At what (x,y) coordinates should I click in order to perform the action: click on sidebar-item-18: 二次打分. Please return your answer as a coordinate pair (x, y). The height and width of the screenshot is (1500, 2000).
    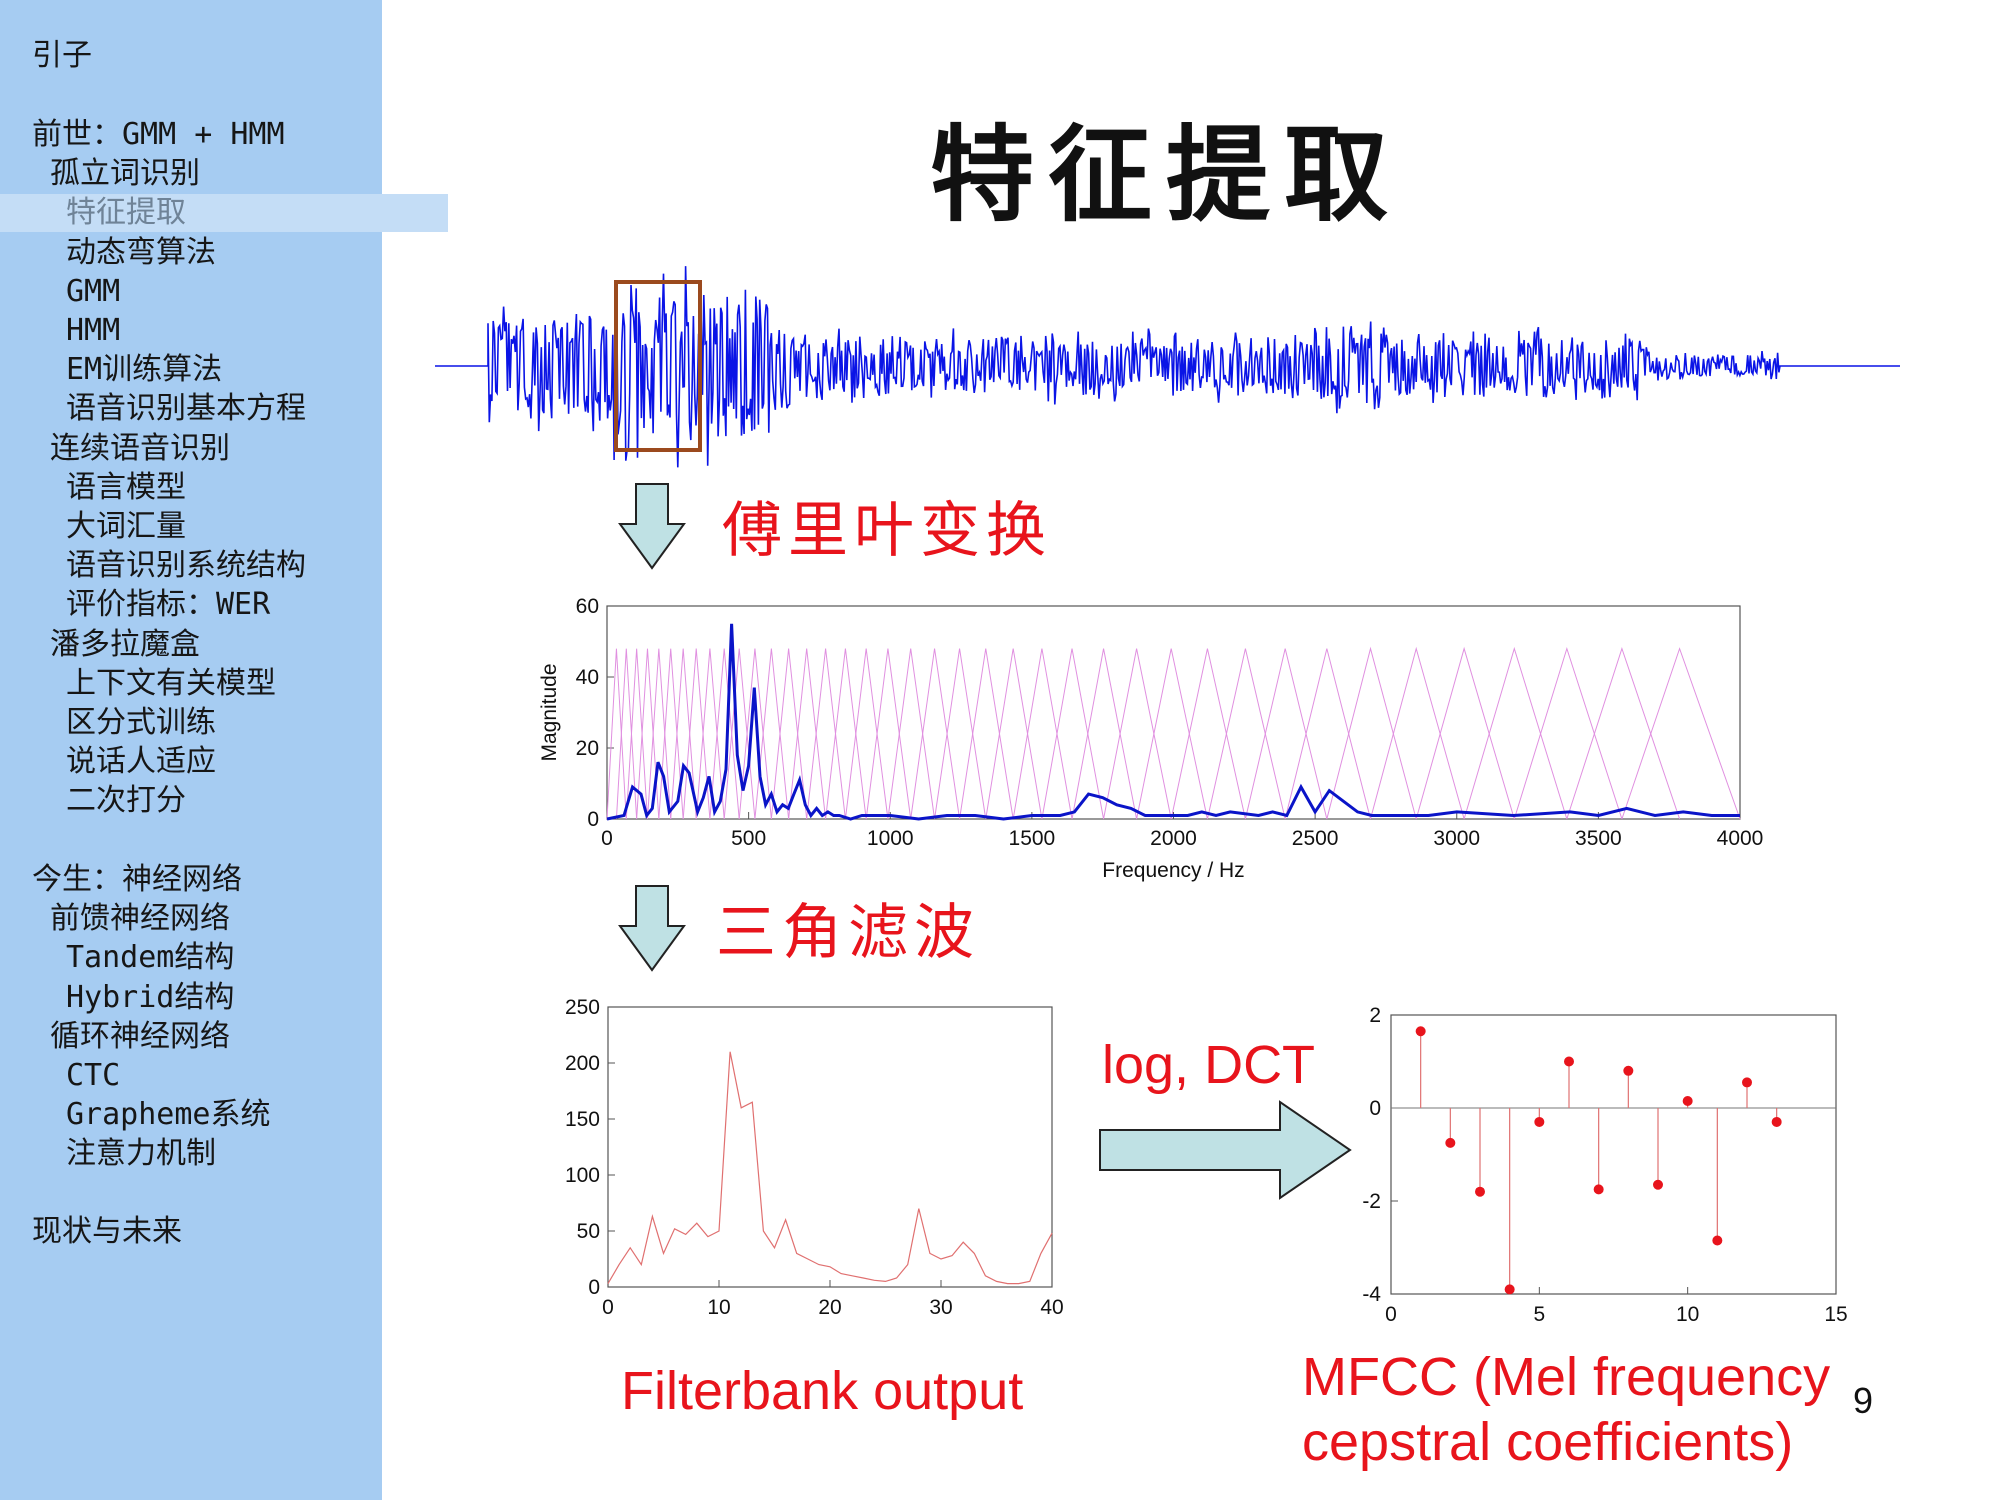
    Looking at the image, I should click on (224, 801).